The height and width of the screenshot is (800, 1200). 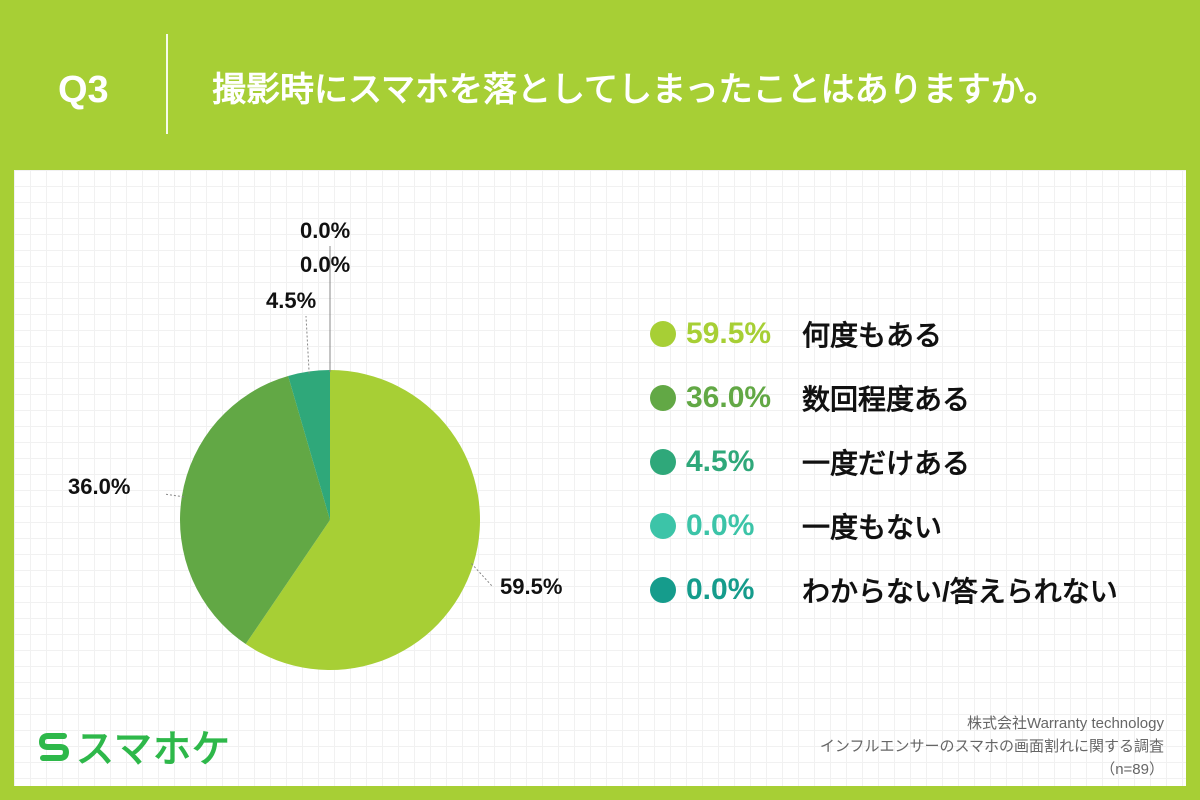 I want to click on question-title: 撮影時にスマホを落としてしまったことはありますか。, so click(x=635, y=90).